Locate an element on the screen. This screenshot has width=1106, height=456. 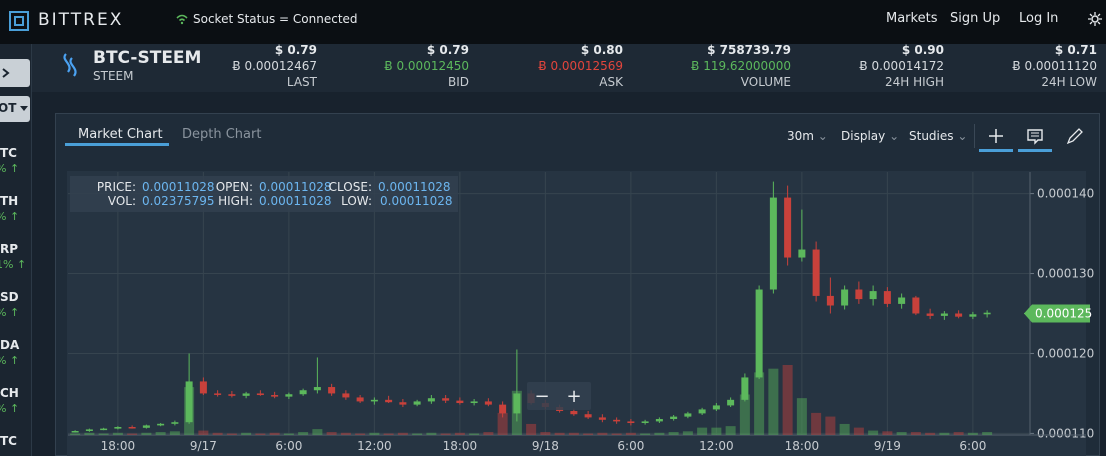
ticker-column: $ 0.79 Ƀ 0.00012450 BID is located at coordinates (426, 66).